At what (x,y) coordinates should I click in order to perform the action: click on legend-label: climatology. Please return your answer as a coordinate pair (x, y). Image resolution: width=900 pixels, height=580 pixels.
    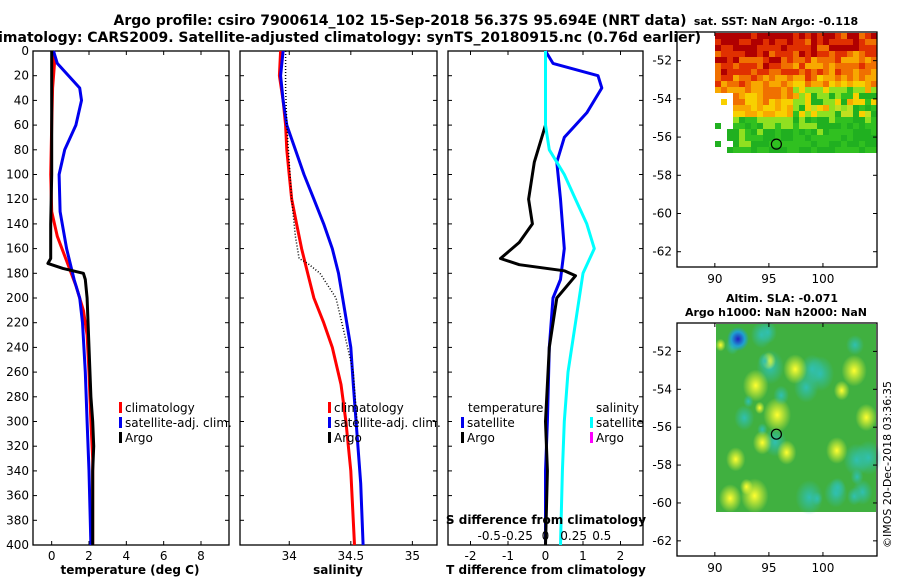
    Looking at the image, I should click on (160, 408).